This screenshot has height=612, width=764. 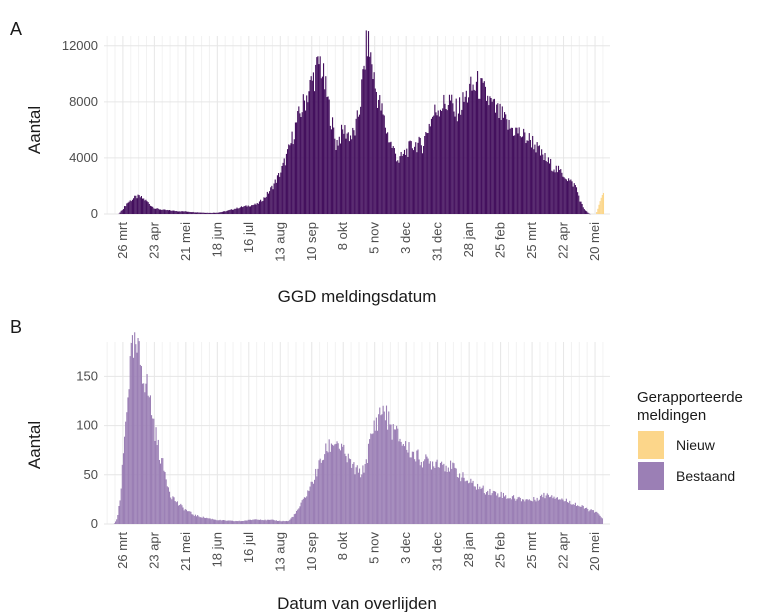 I want to click on y-tick-label: 4000, so click(x=83, y=157).